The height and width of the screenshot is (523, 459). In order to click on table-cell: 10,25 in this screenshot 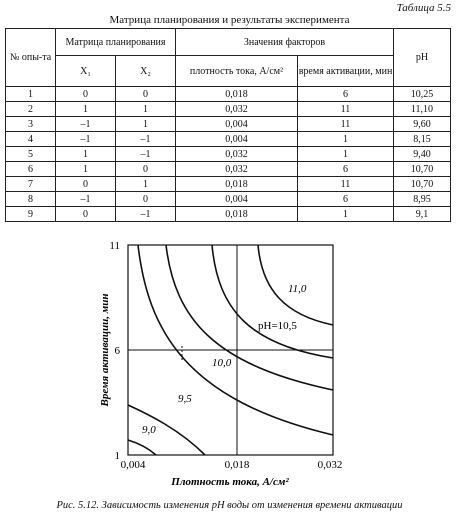, I will do `click(422, 94)`.